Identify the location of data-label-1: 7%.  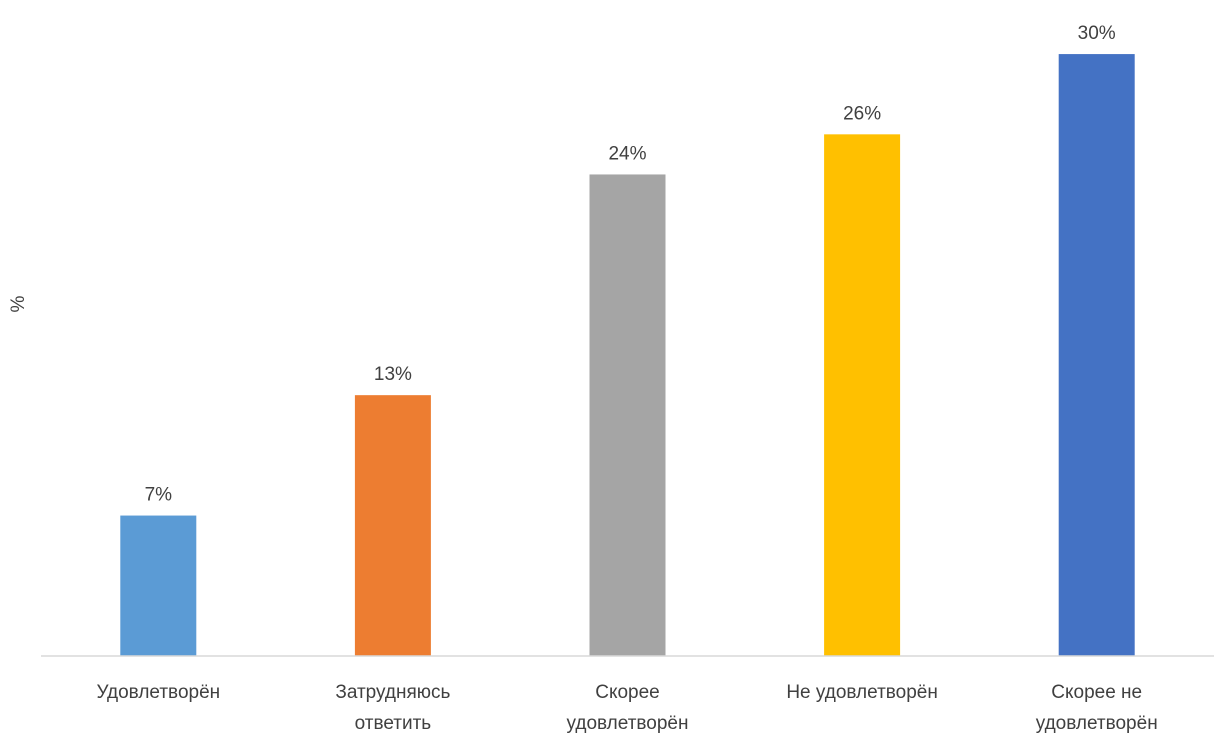
(159, 495).